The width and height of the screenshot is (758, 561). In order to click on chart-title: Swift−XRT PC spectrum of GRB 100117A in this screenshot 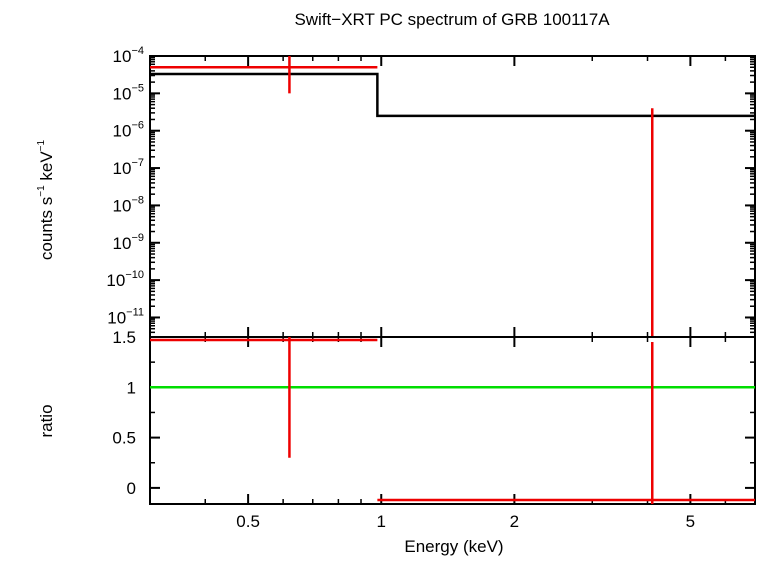, I will do `click(452, 19)`.